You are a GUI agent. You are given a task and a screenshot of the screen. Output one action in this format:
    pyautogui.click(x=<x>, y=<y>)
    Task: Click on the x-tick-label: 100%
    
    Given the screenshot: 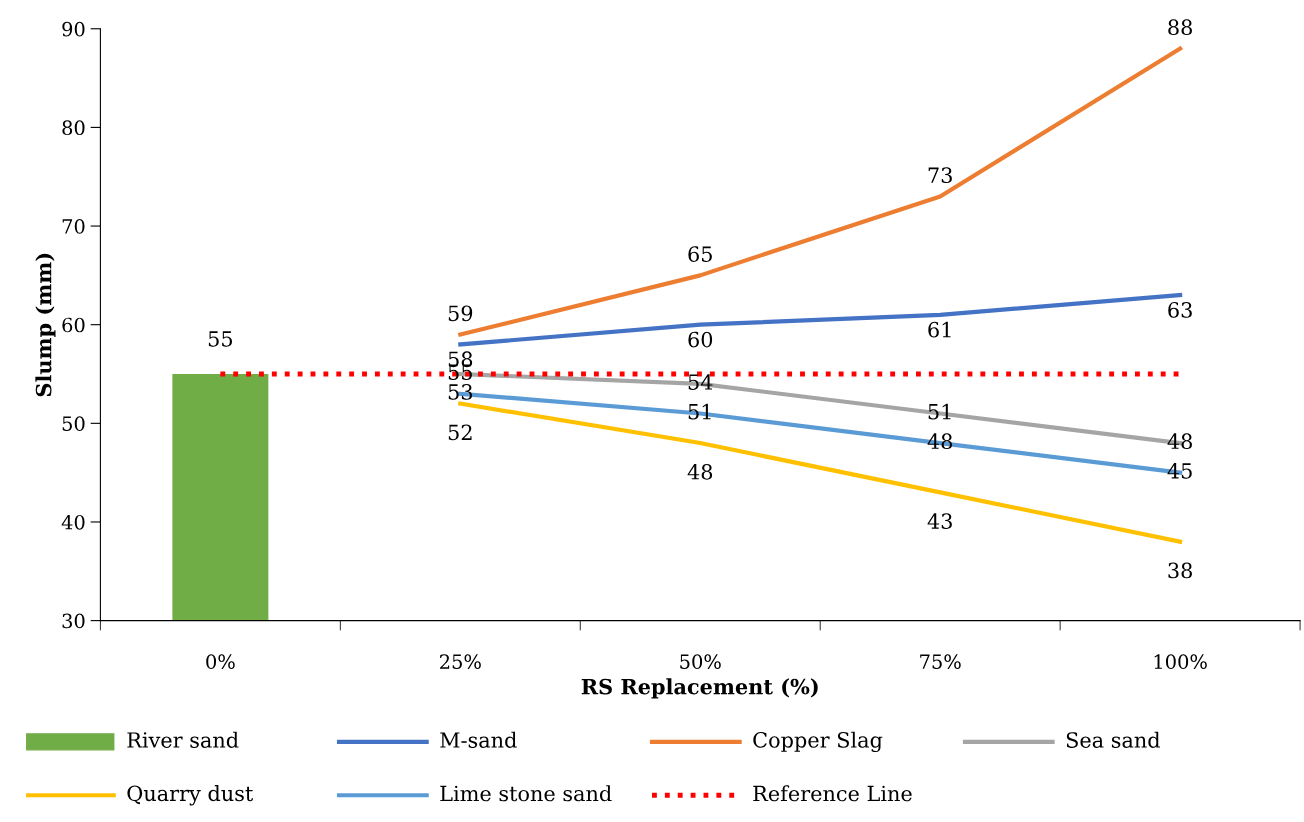 What is the action you would take?
    pyautogui.click(x=1180, y=661)
    